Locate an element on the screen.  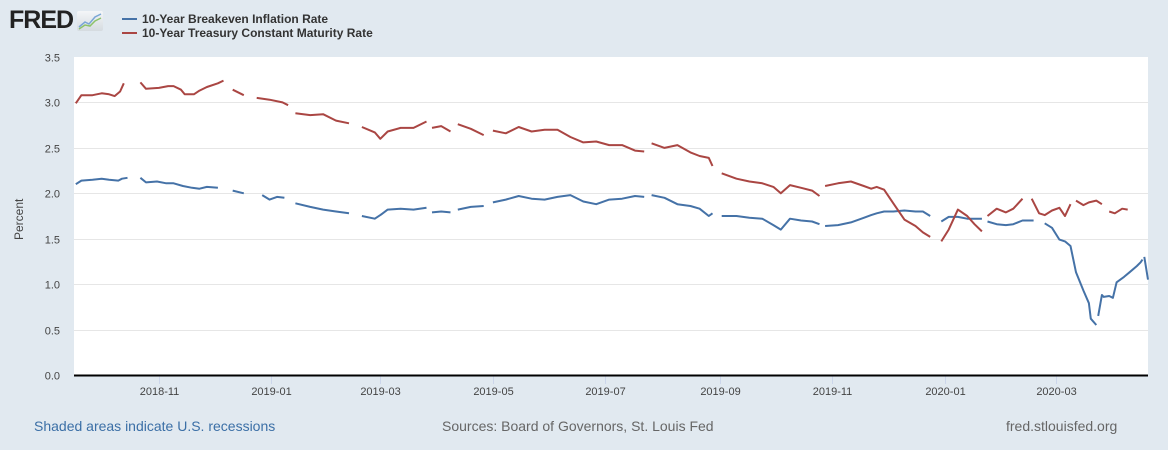
y-tick-label: 2.5 is located at coordinates (52, 150).